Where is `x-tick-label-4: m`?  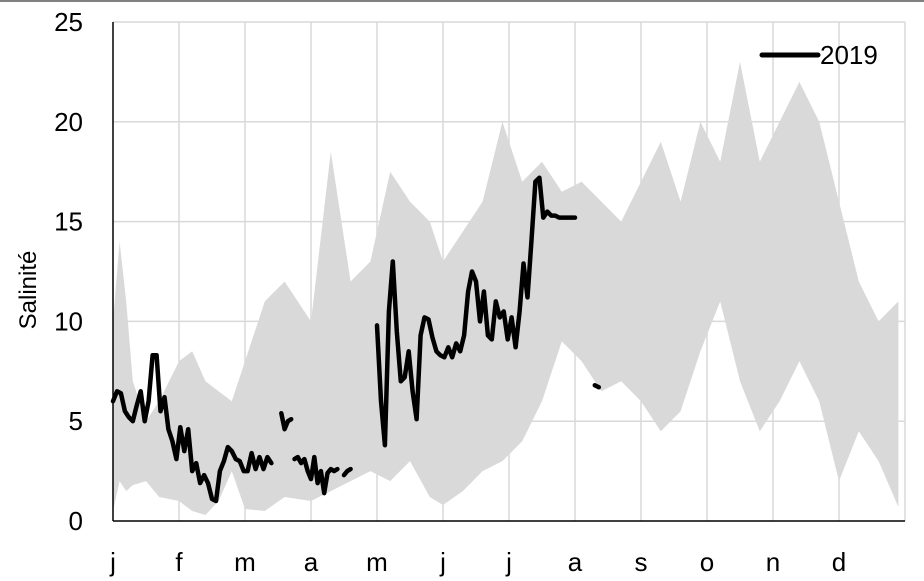 x-tick-label-4: m is located at coordinates (377, 562).